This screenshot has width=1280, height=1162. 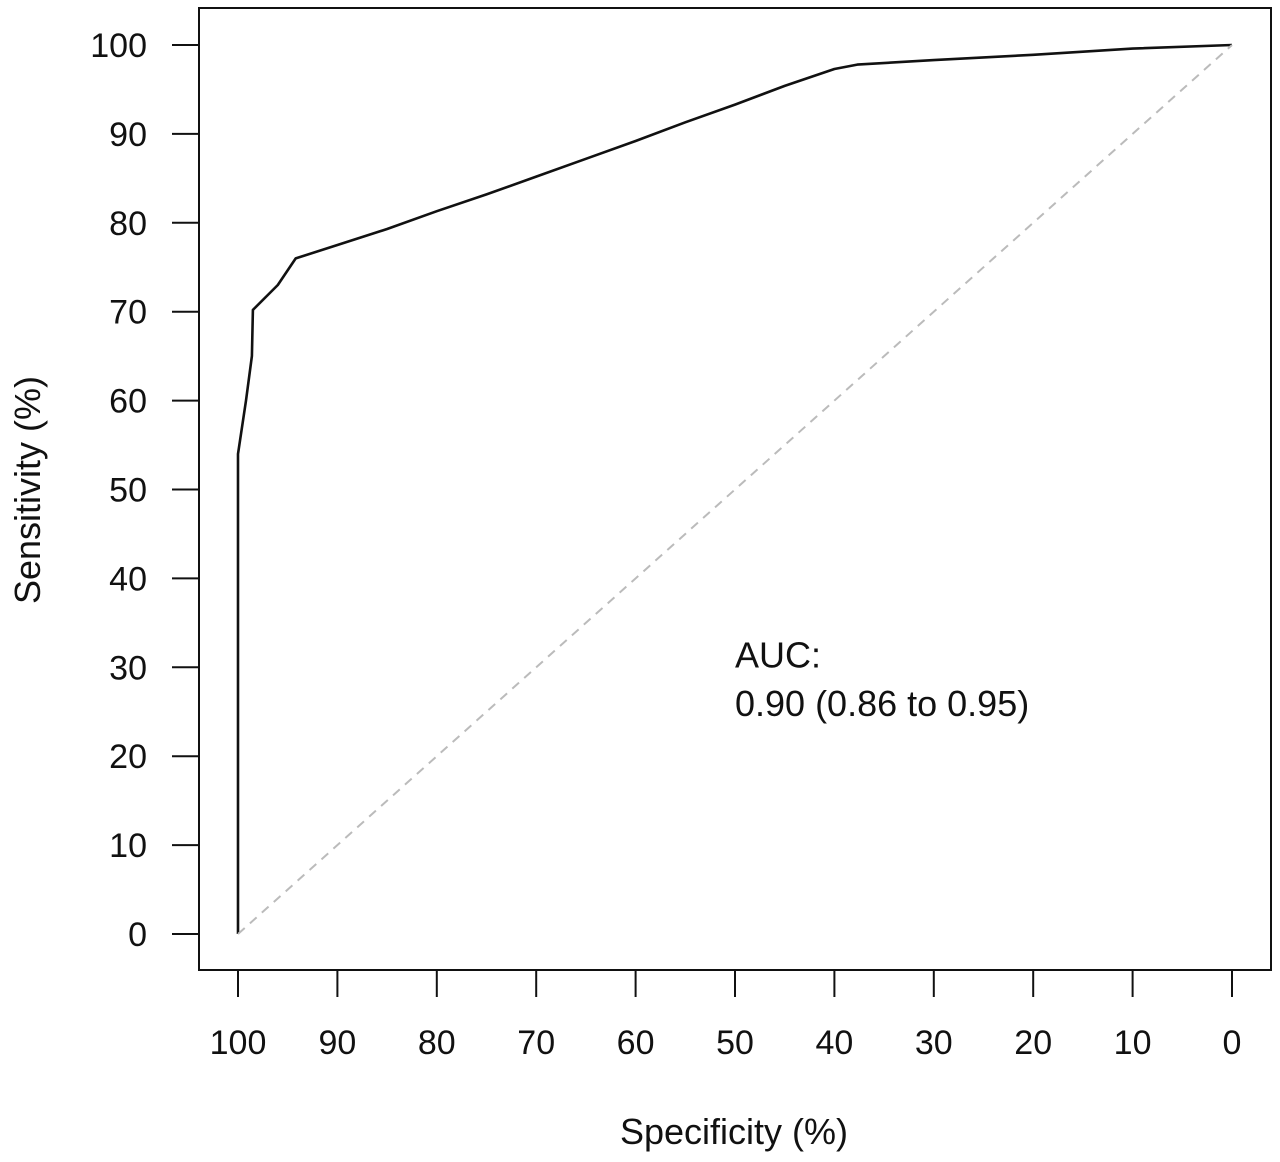 I want to click on y-axis: 0 10 20 30 40 50 60 70 80 90 100, so click(x=144, y=490).